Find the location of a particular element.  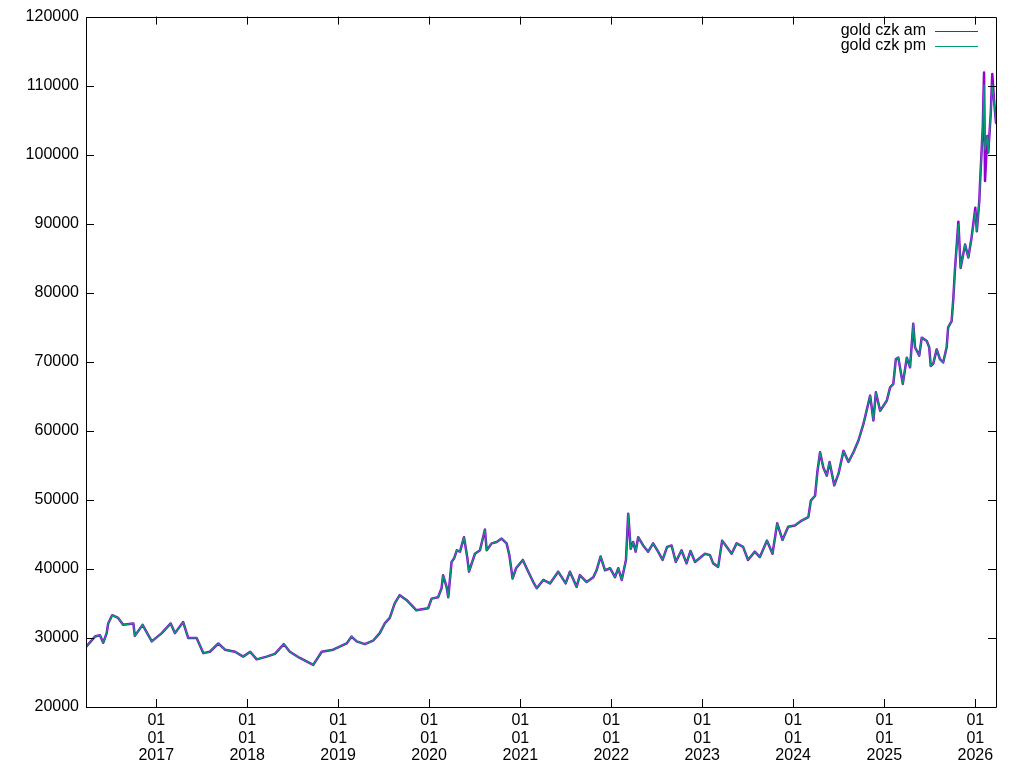

y-tick-label: 120000 is located at coordinates (52, 16).